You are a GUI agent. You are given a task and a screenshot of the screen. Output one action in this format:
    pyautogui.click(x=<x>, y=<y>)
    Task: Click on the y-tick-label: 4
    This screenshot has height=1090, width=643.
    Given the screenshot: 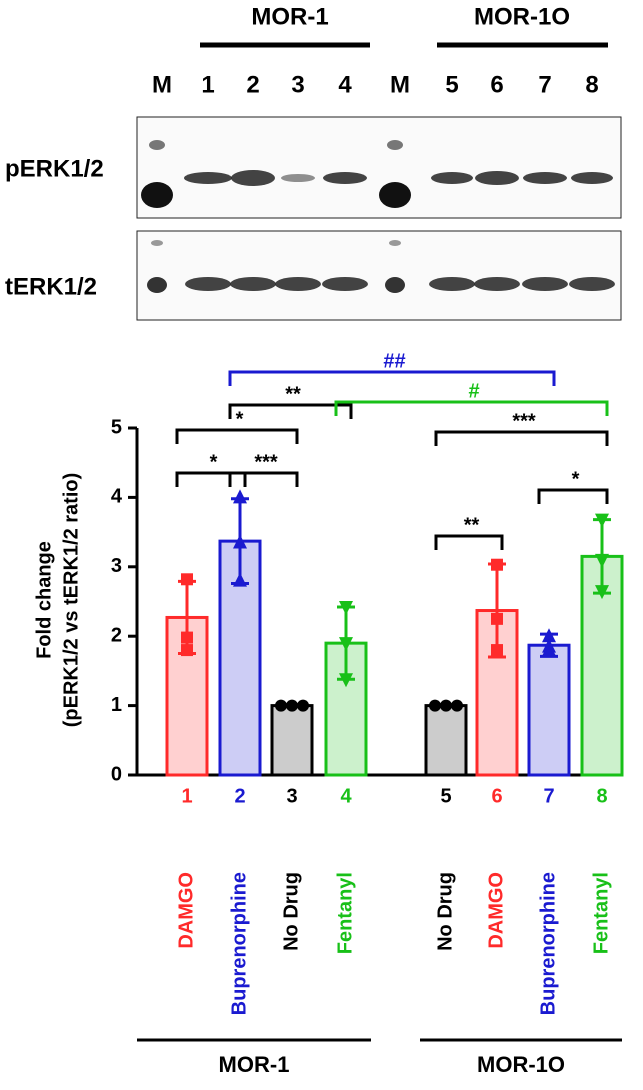 What is the action you would take?
    pyautogui.click(x=117, y=497)
    